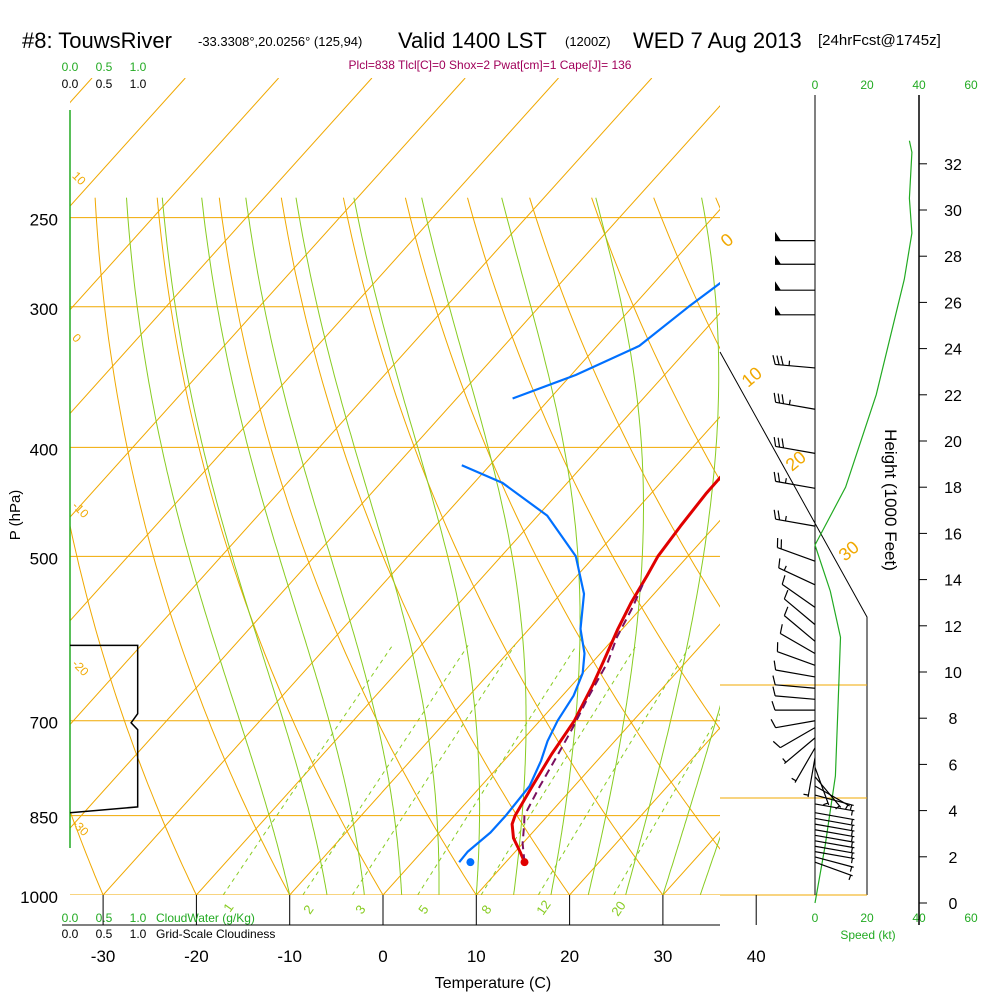  I want to click on x-tick-label: 10, so click(476, 956).